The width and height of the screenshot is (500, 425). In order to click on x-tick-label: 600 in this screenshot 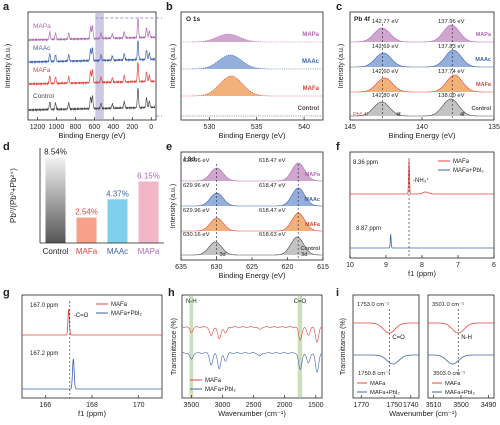, I will do `click(95, 127)`.